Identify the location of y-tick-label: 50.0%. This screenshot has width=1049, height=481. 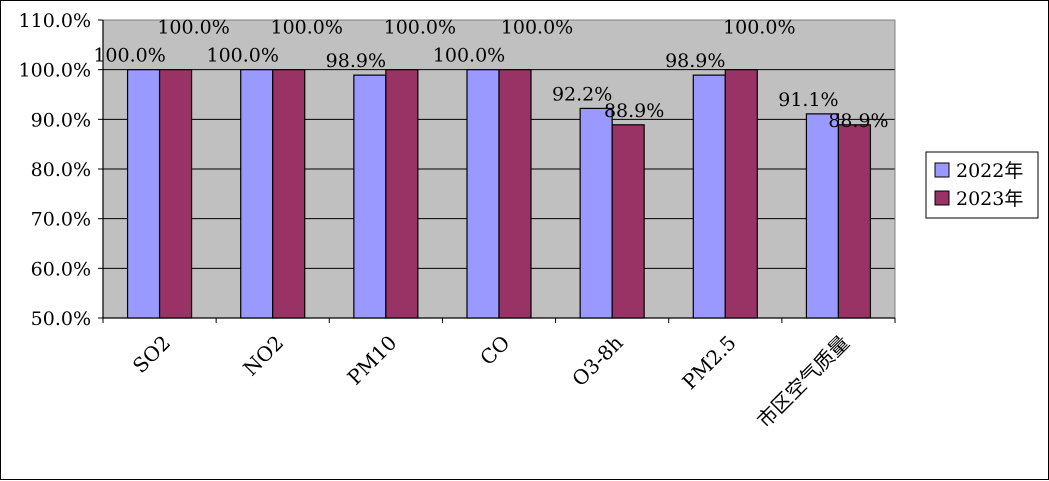
(61, 319).